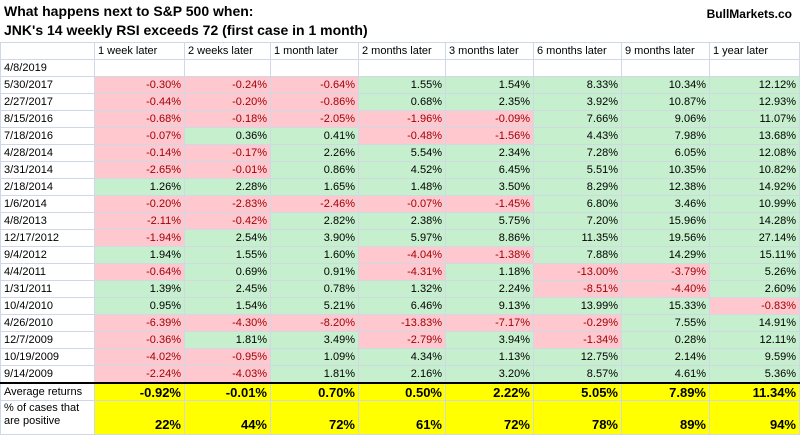  What do you see at coordinates (47, 323) in the screenshot?
I see `date-cell: 4/26/2010` at bounding box center [47, 323].